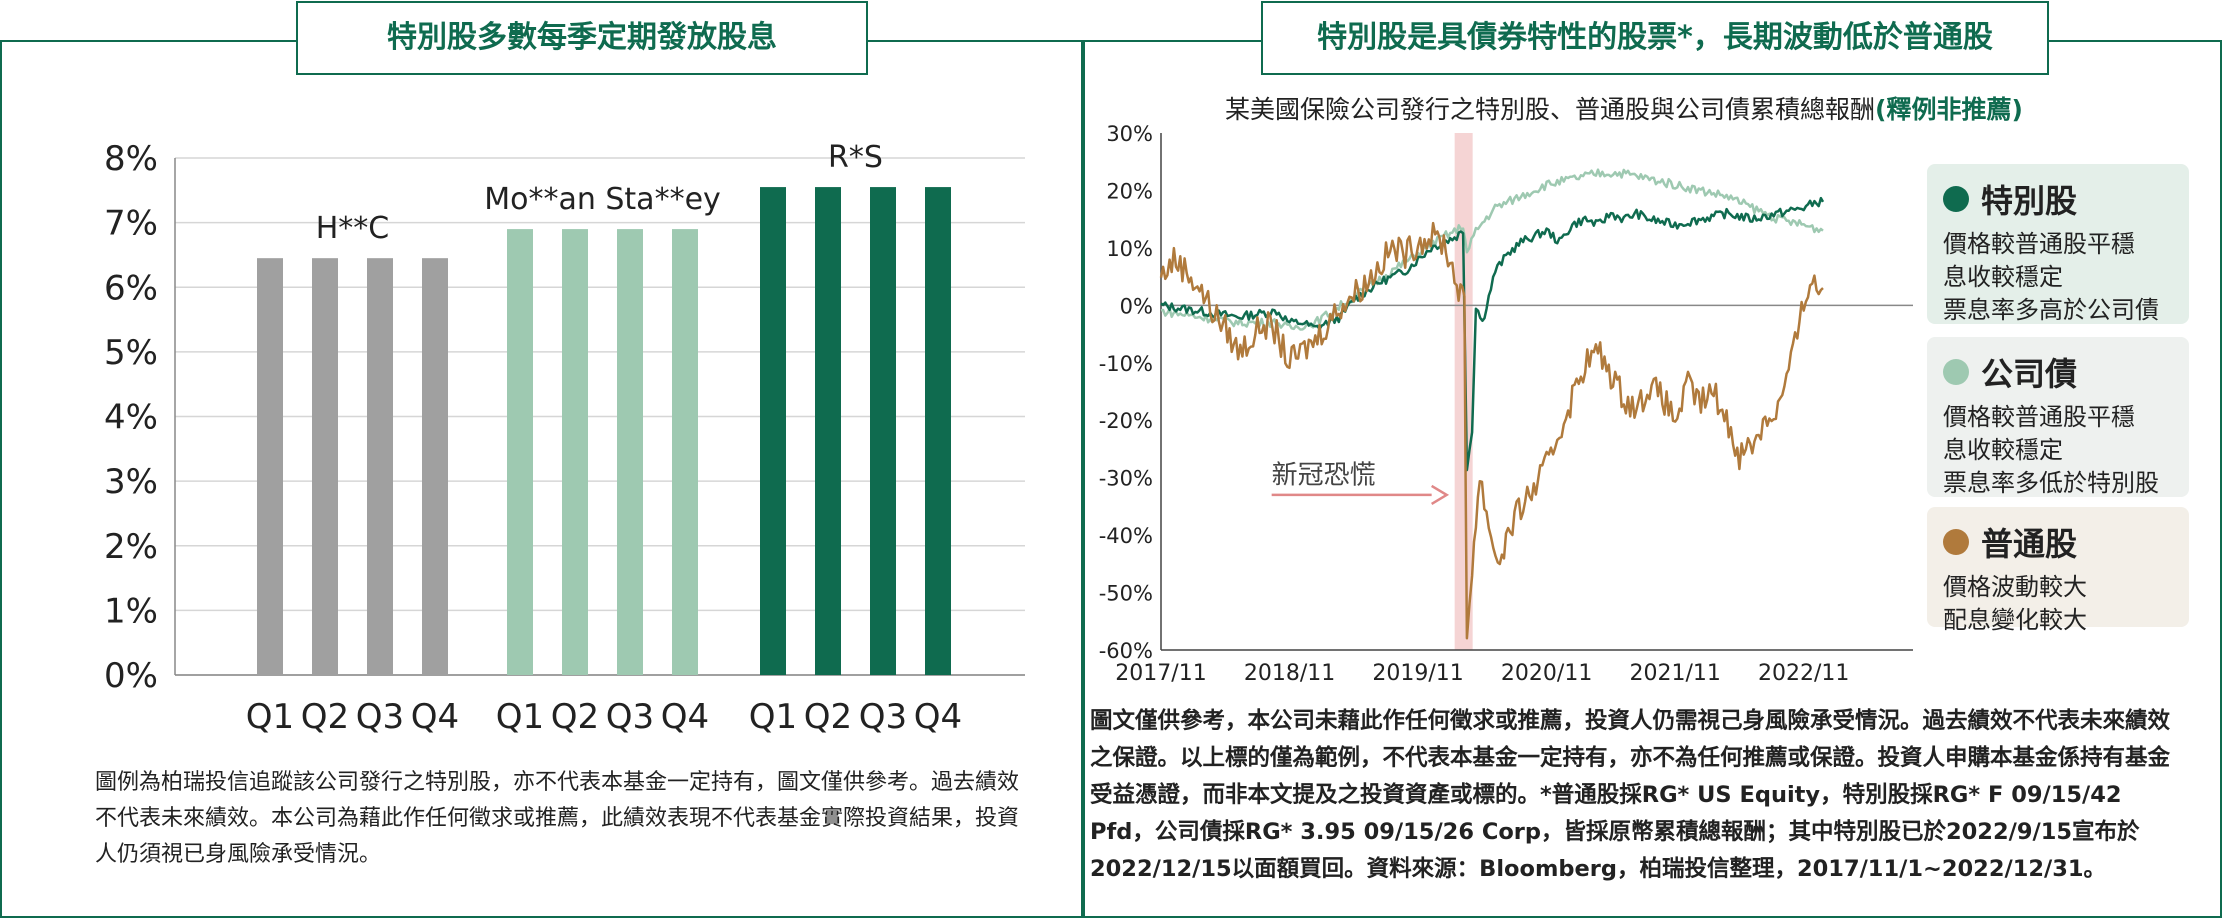 Image resolution: width=2222 pixels, height=918 pixels. I want to click on legend-card: 普通股價格波動較大 配息變化較大, so click(2058, 570).